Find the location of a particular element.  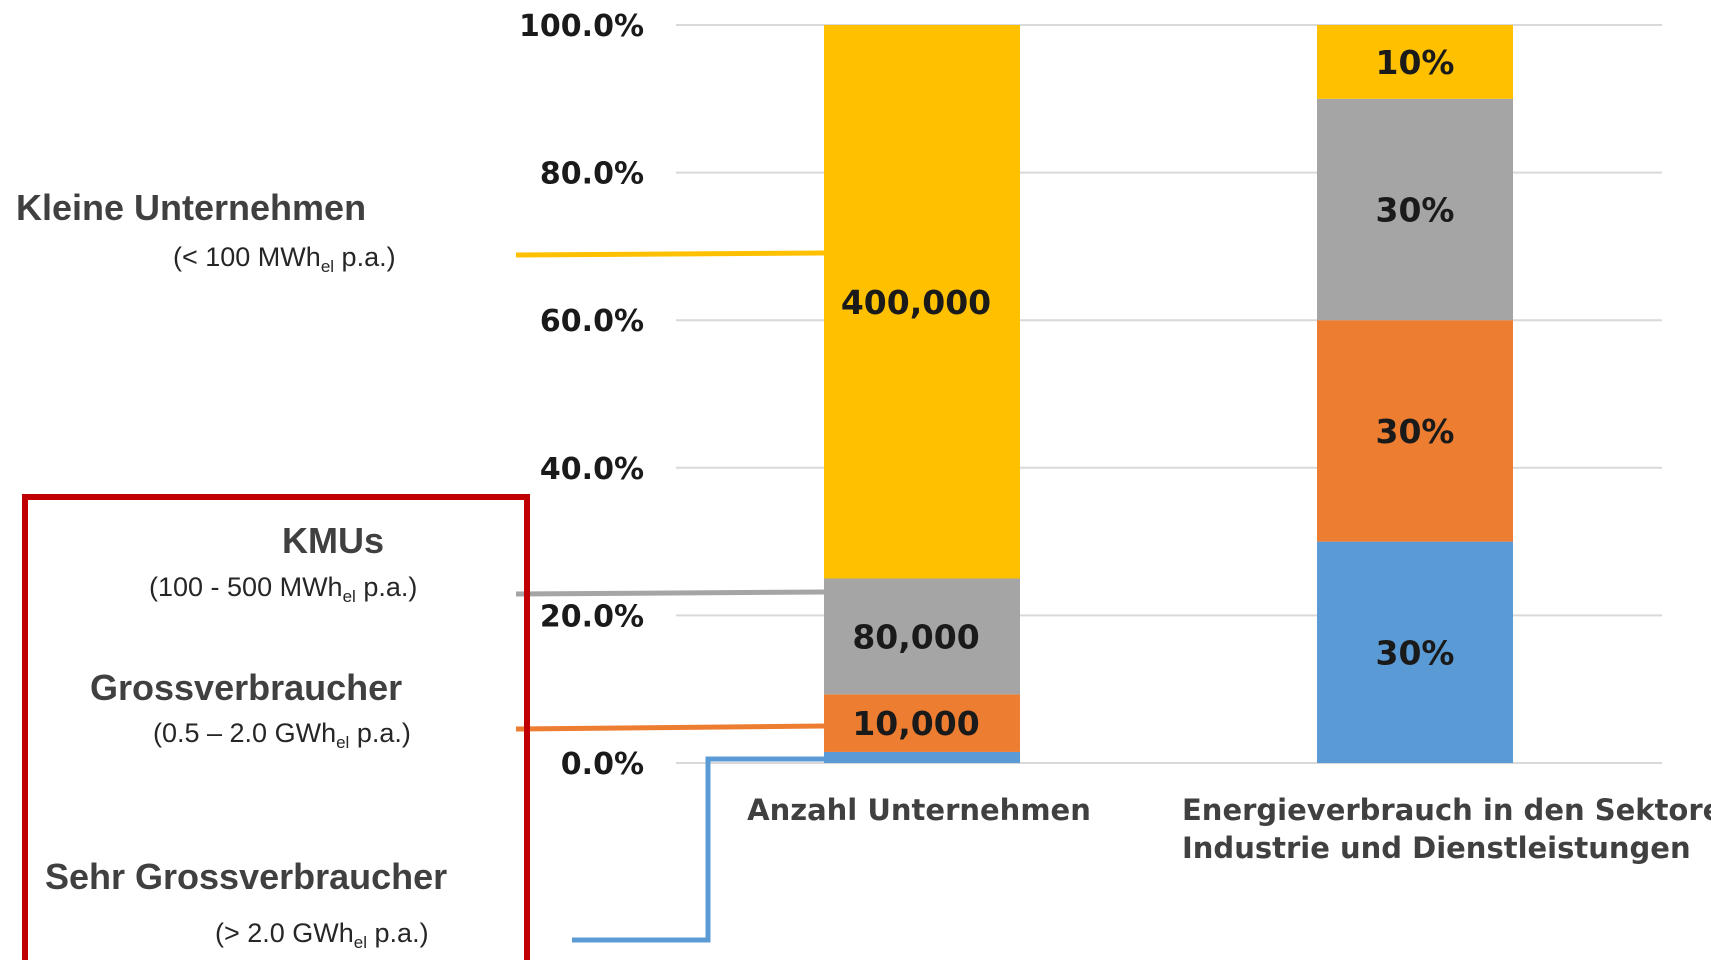

data-label: 10,000 is located at coordinates (915, 723).